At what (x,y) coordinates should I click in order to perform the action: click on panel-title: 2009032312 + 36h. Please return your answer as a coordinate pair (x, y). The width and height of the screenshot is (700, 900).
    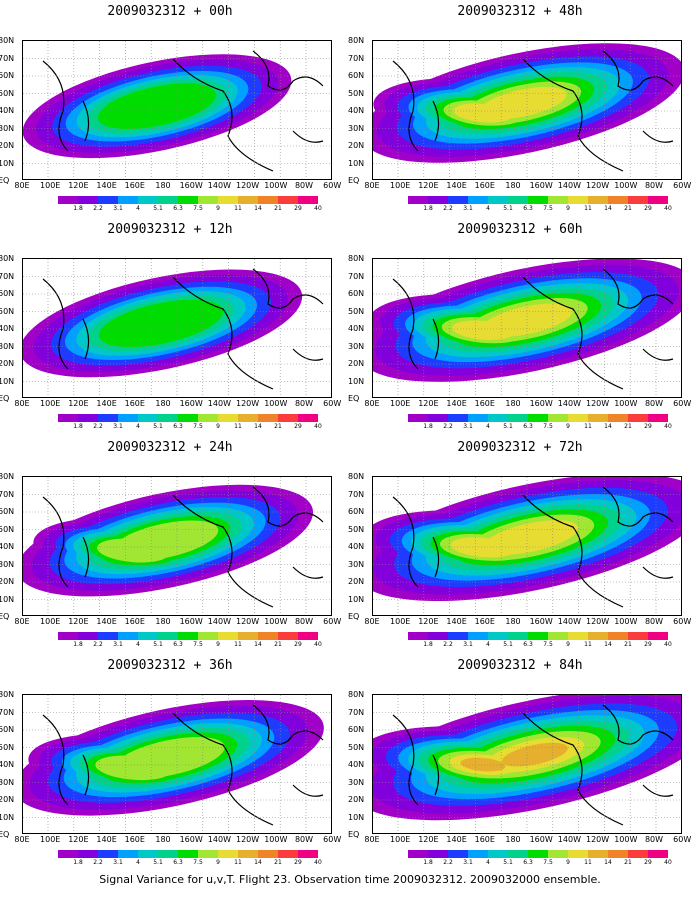
    Looking at the image, I should click on (170, 665).